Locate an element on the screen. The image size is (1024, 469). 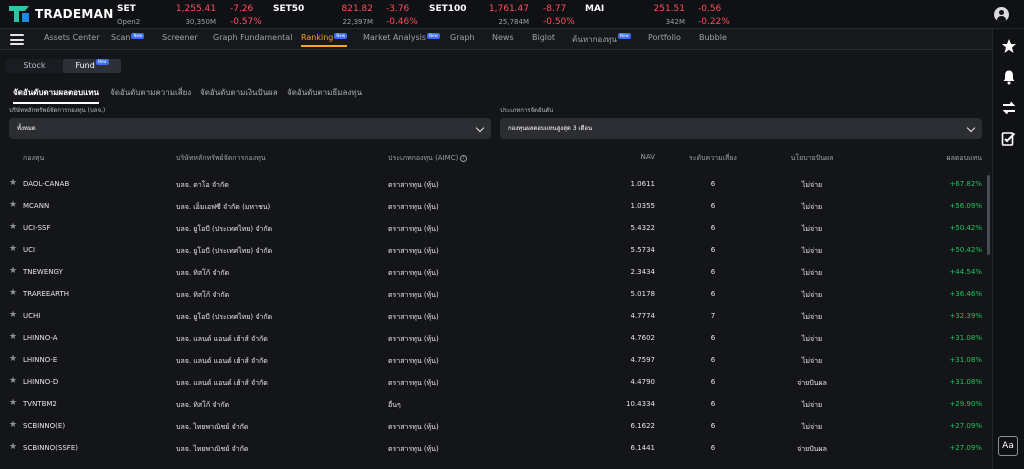
segment-fund: Fund New is located at coordinates (92, 66).